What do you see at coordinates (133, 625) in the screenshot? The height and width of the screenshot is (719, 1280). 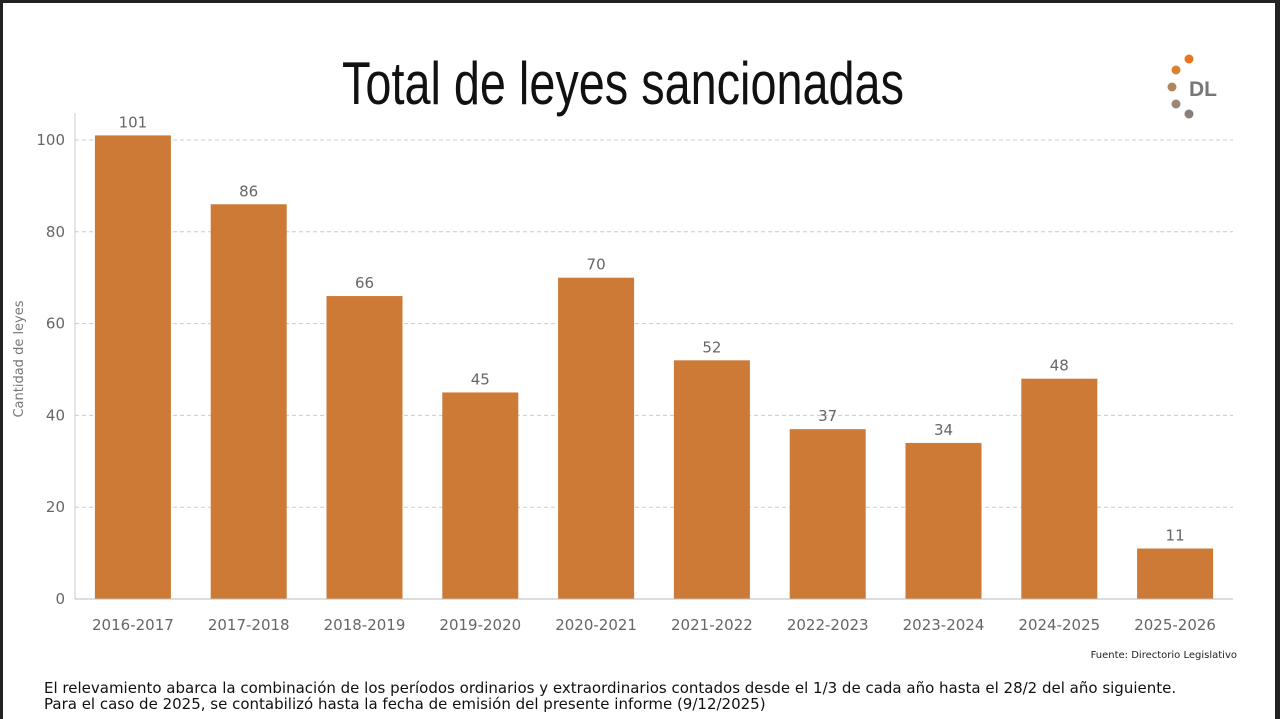 I see `x-tick-label: 2016-2017` at bounding box center [133, 625].